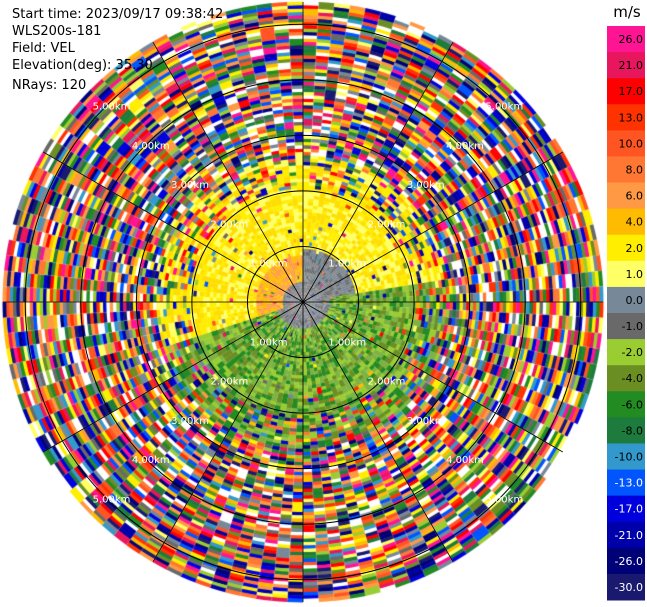 The image size is (647, 607). What do you see at coordinates (629, 561) in the screenshot?
I see `colorbar-tick-label: -26.0` at bounding box center [629, 561].